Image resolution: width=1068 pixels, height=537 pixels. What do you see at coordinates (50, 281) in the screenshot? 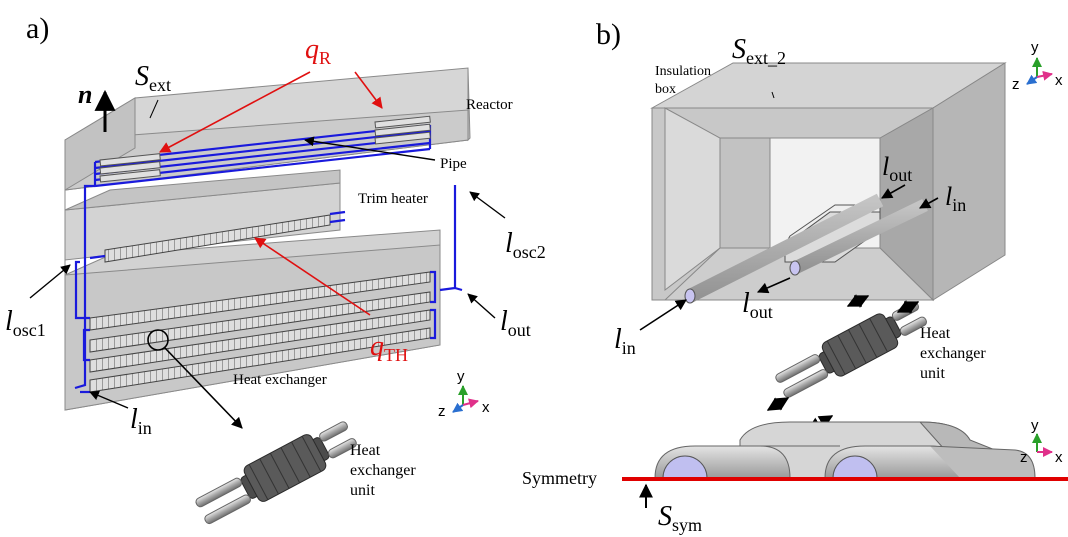
I see `l-osc1-arrow` at bounding box center [50, 281].